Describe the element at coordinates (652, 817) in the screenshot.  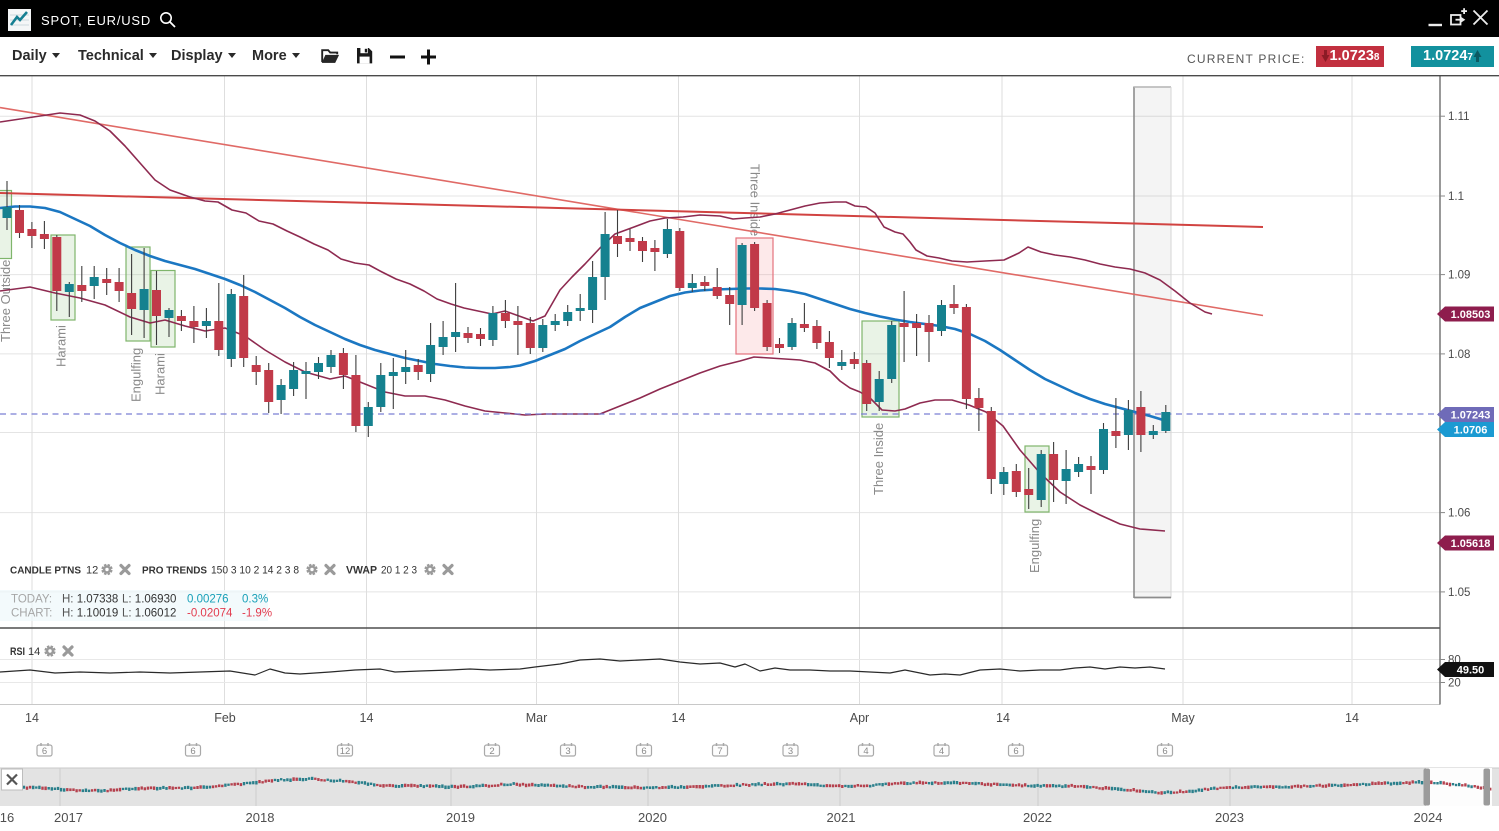
I see `svg-text: 2020` at that location.